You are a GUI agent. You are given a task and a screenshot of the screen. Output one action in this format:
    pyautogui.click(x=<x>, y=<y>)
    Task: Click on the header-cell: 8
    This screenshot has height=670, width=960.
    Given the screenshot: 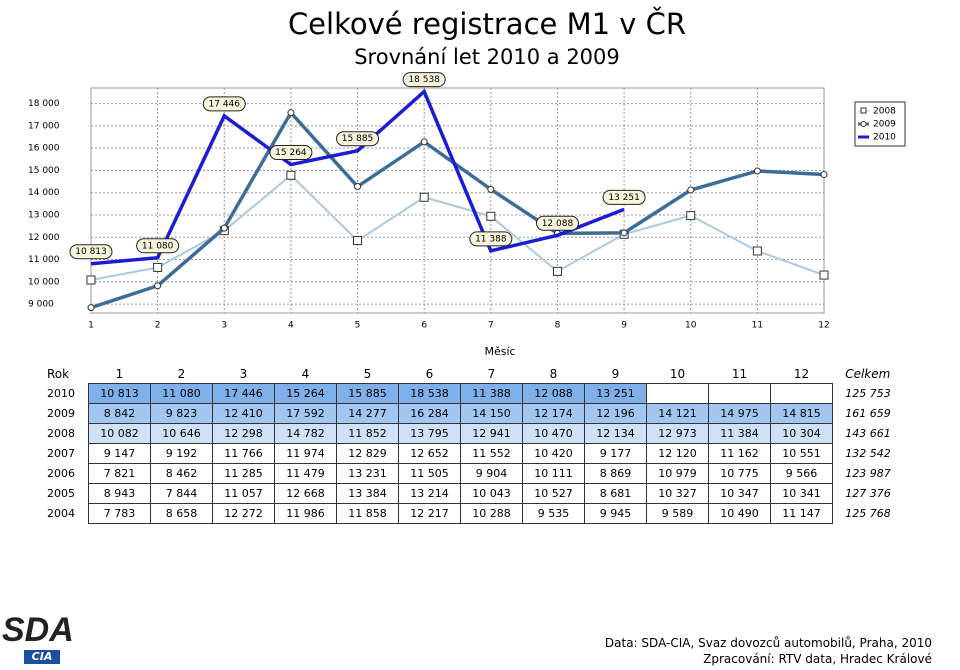 What is the action you would take?
    pyautogui.click(x=553, y=373)
    